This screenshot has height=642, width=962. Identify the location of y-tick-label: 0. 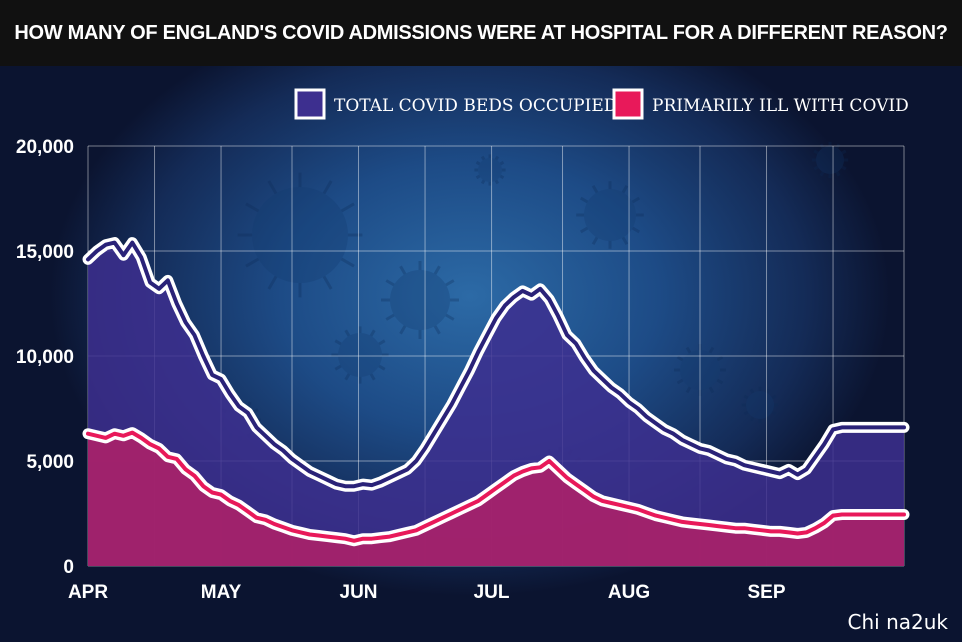
(68, 567).